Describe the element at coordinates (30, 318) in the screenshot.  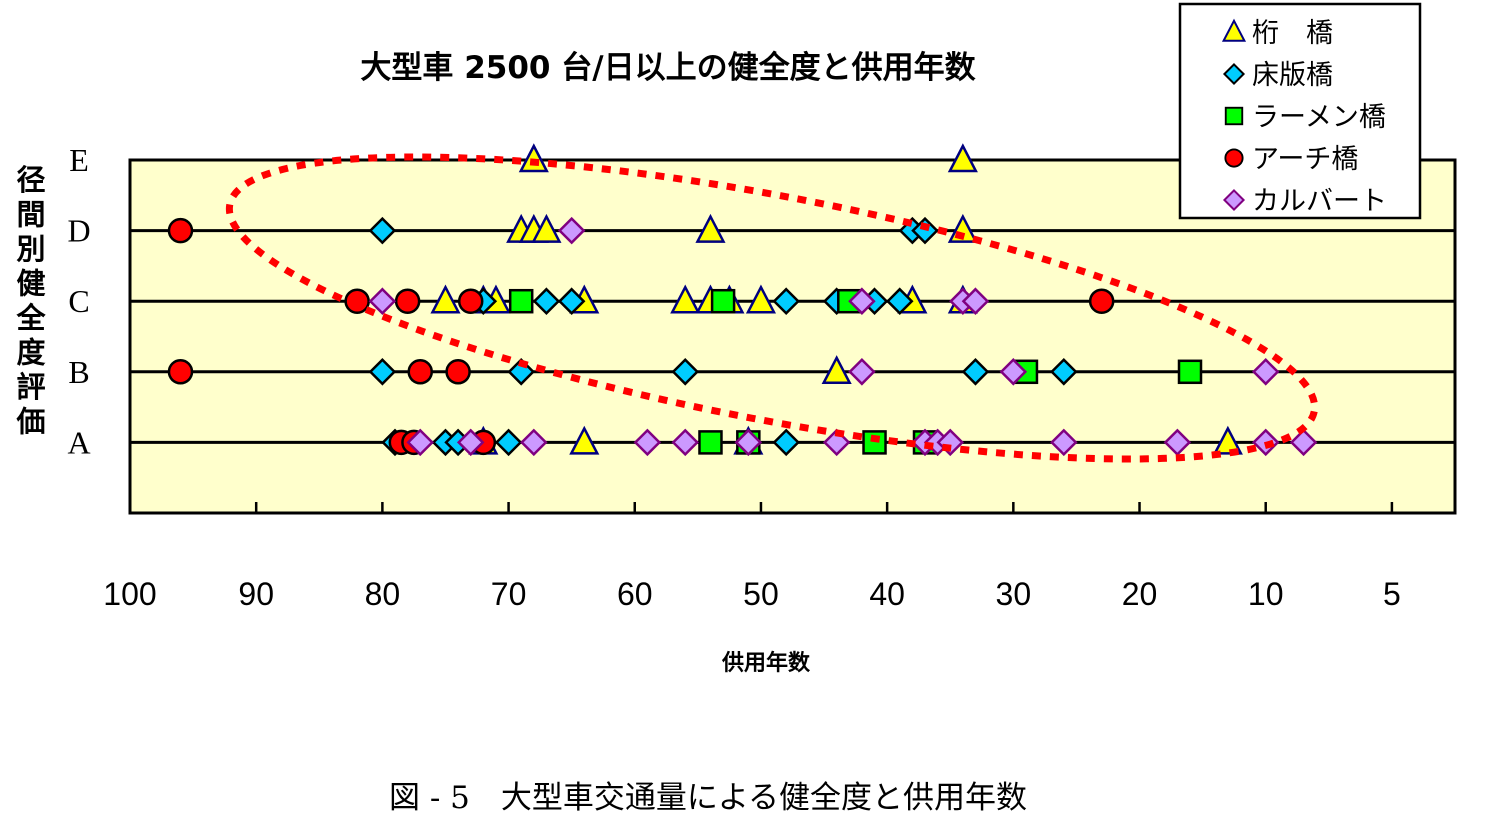
I see `y-axis-label-char: 全` at that location.